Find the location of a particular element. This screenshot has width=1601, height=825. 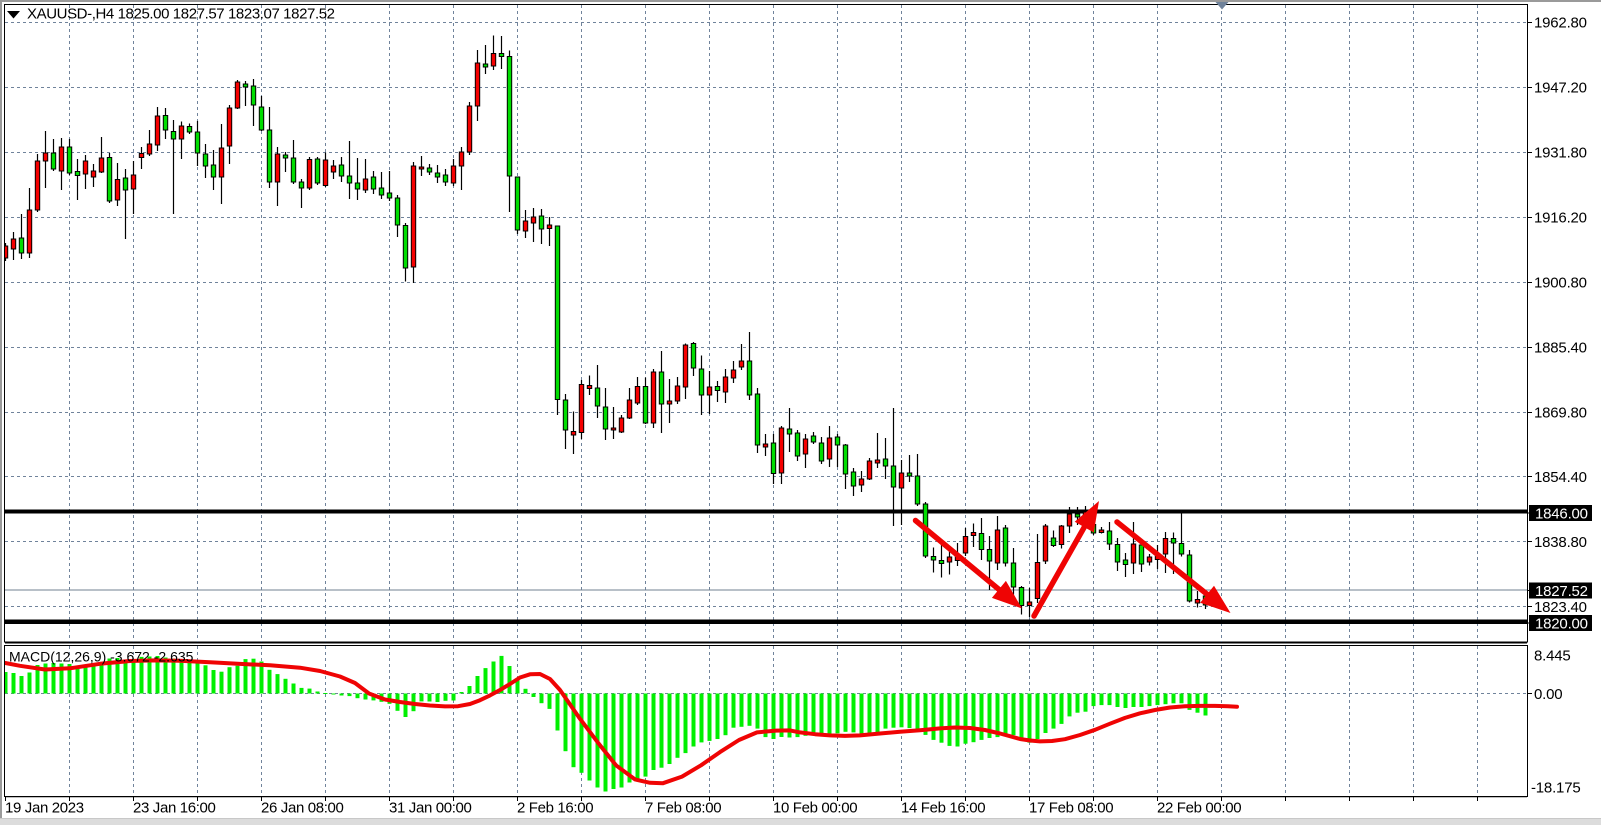

svg-text: -18.175 is located at coordinates (1555, 788).